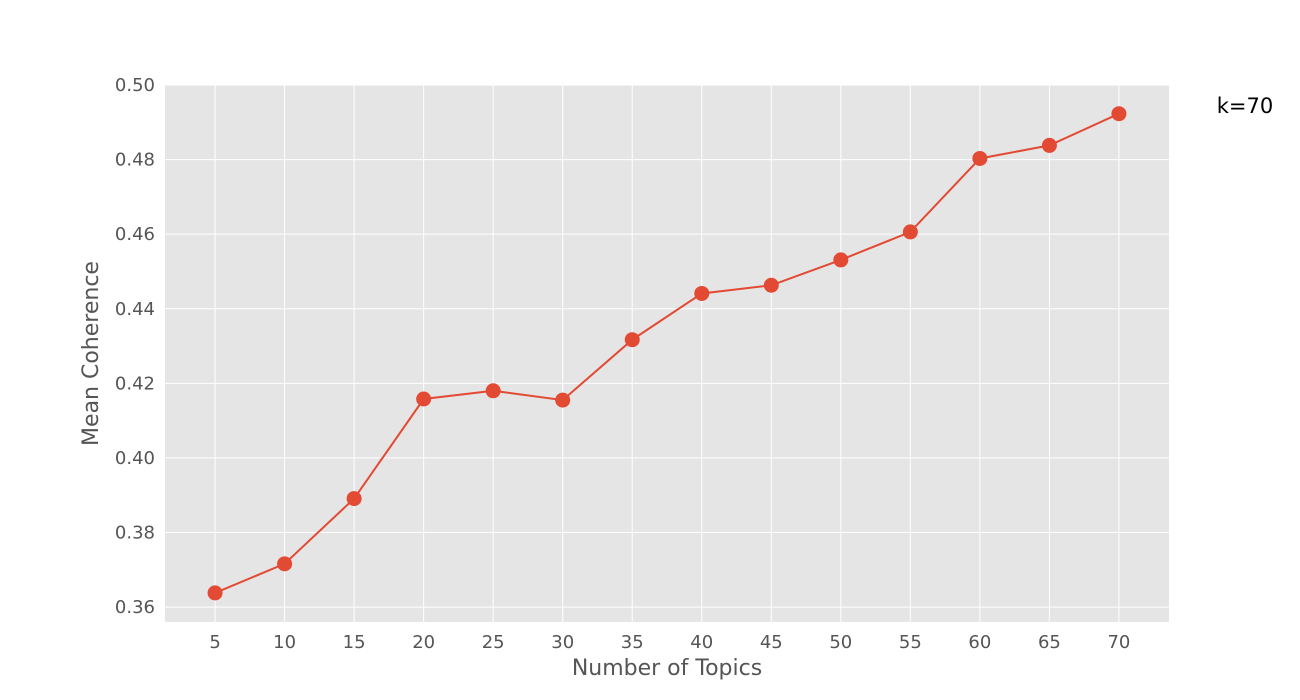 This screenshot has height=700, width=1300. I want to click on y-axis-label: Mean Coherence, so click(91, 353).